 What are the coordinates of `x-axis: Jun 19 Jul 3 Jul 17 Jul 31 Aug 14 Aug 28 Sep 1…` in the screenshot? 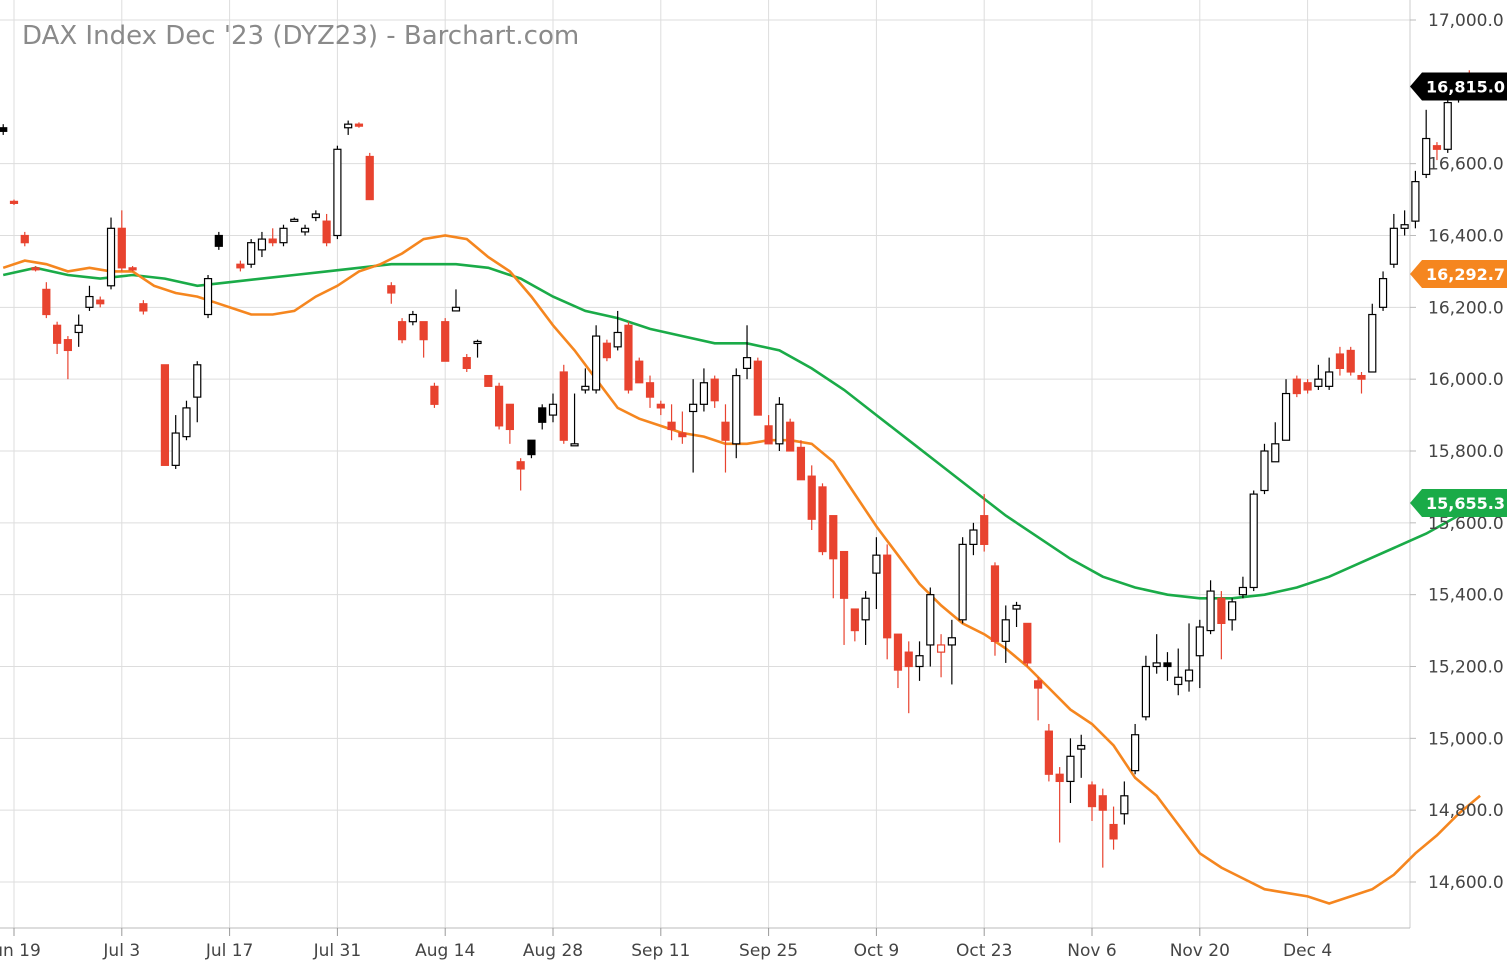 It's located at (666, 944).